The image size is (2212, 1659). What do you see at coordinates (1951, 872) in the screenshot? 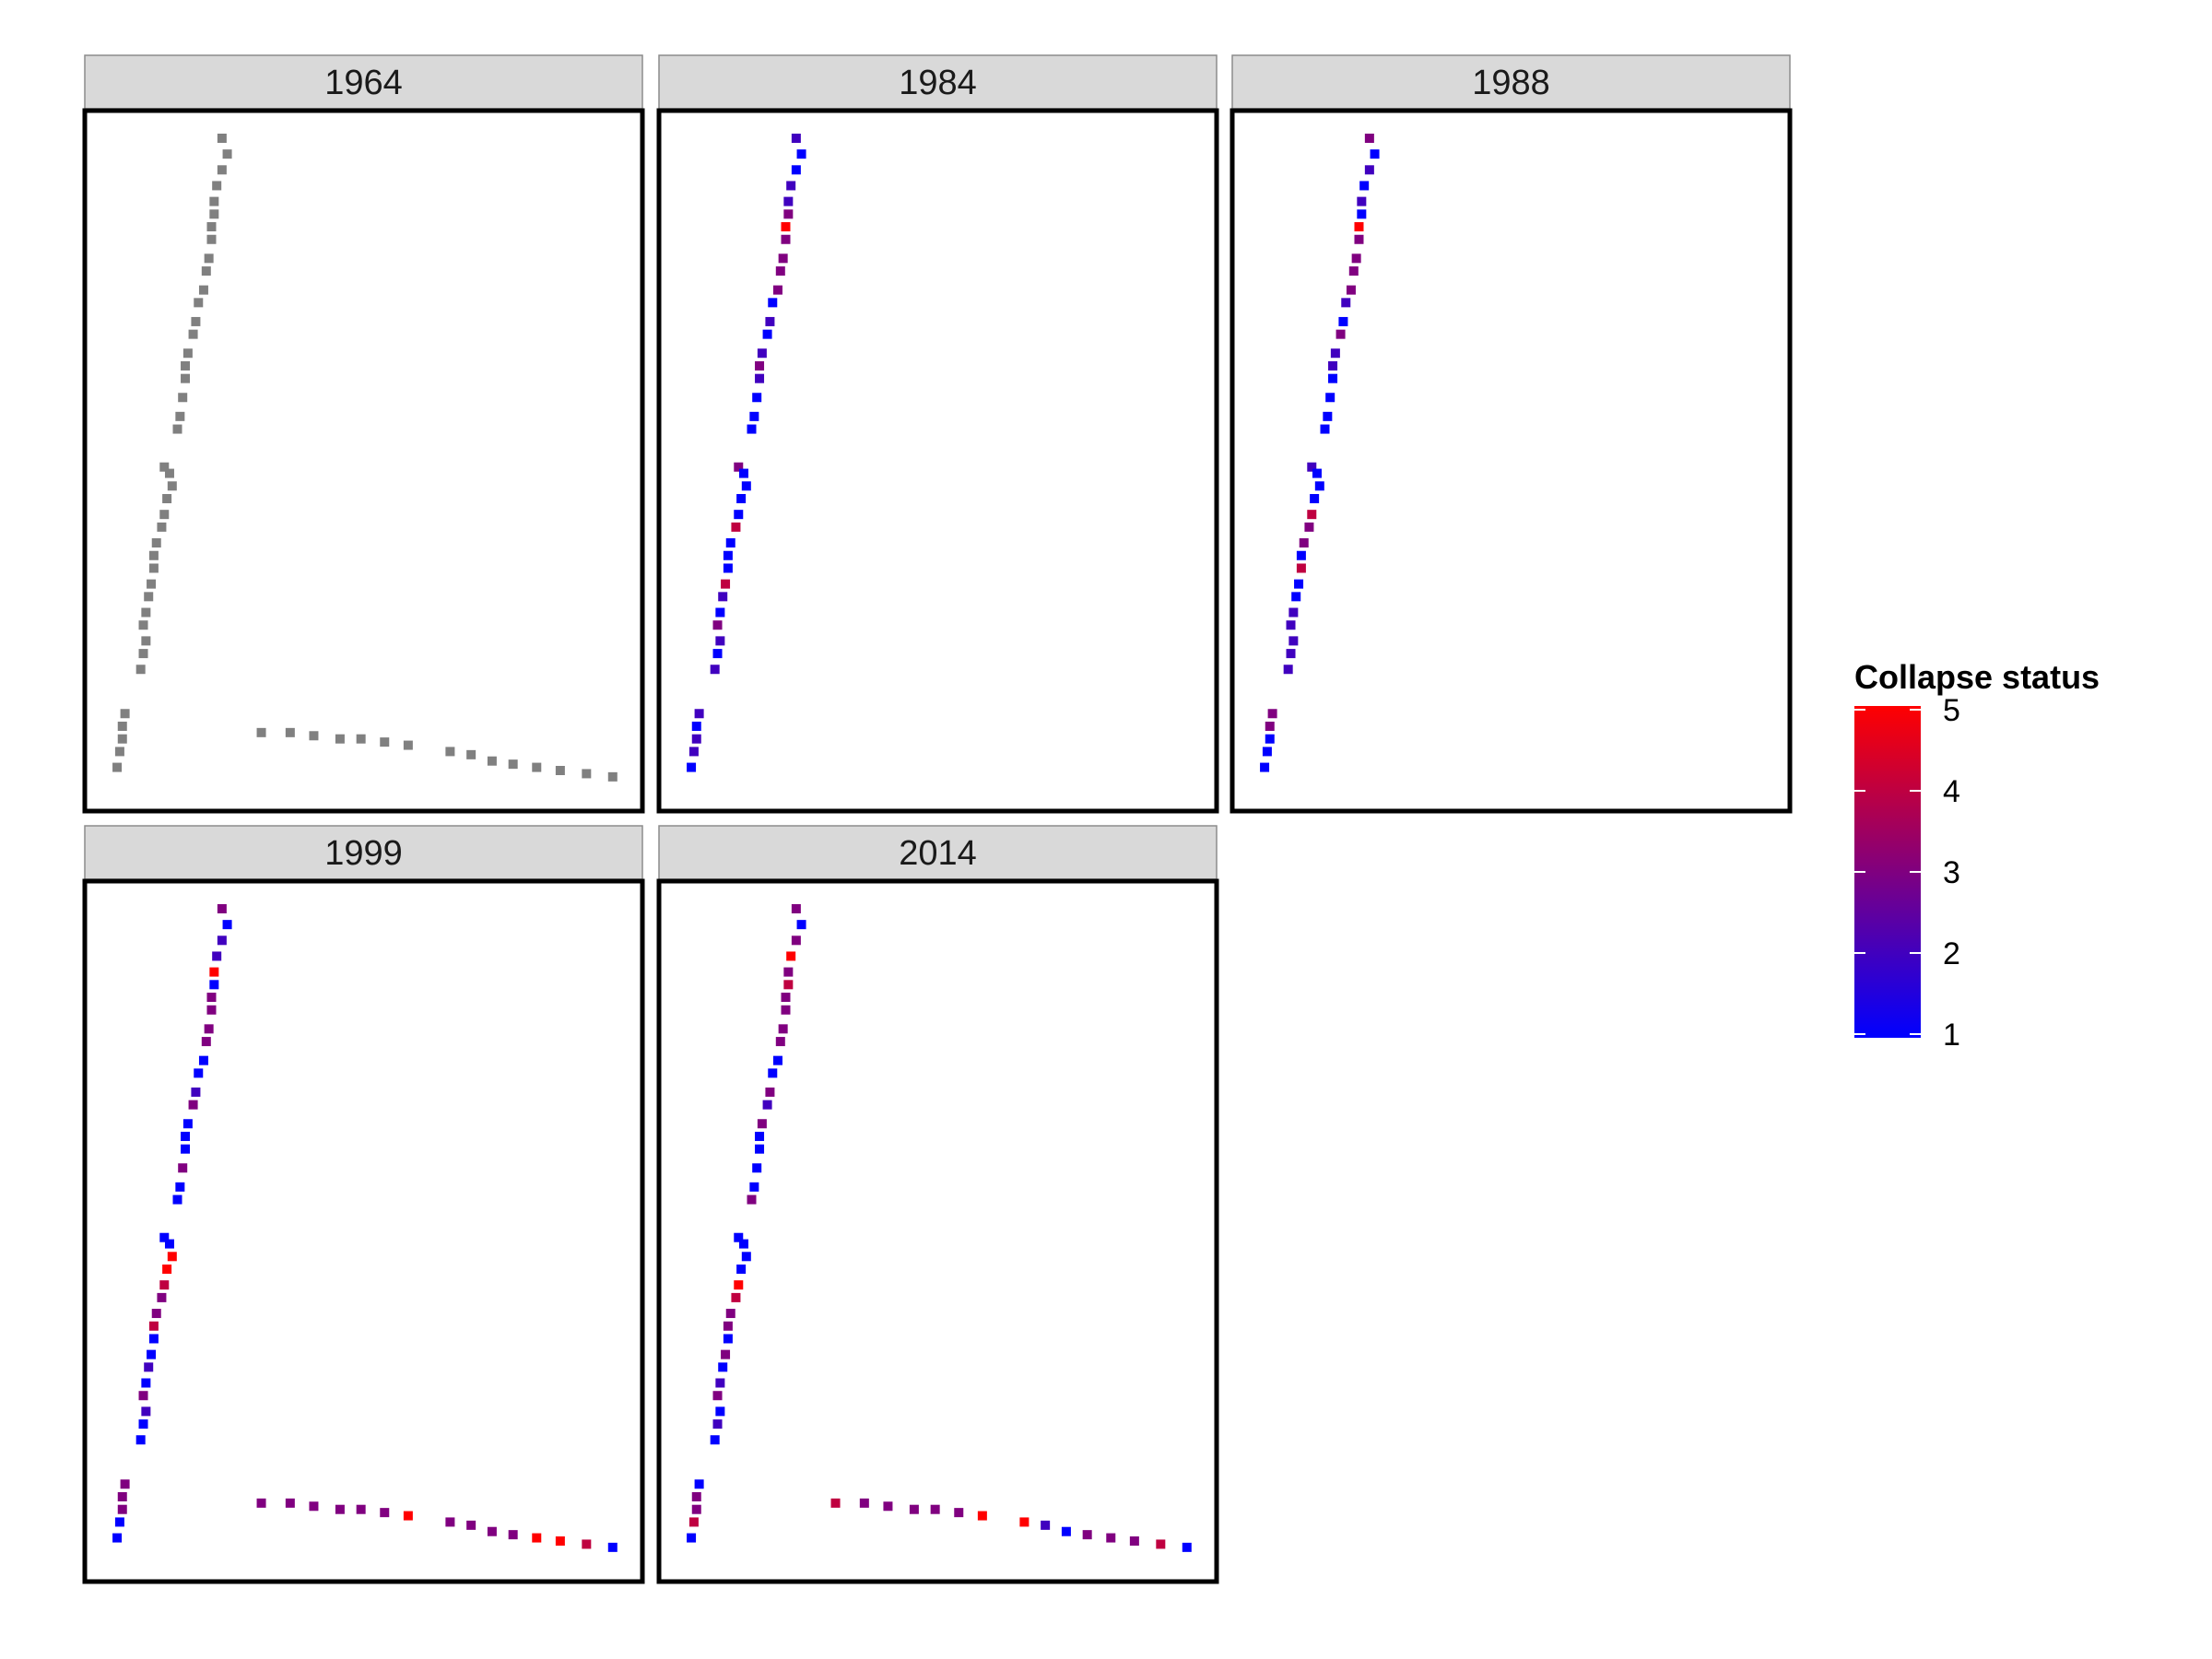
I see `colorbar-label: 3` at bounding box center [1951, 872].